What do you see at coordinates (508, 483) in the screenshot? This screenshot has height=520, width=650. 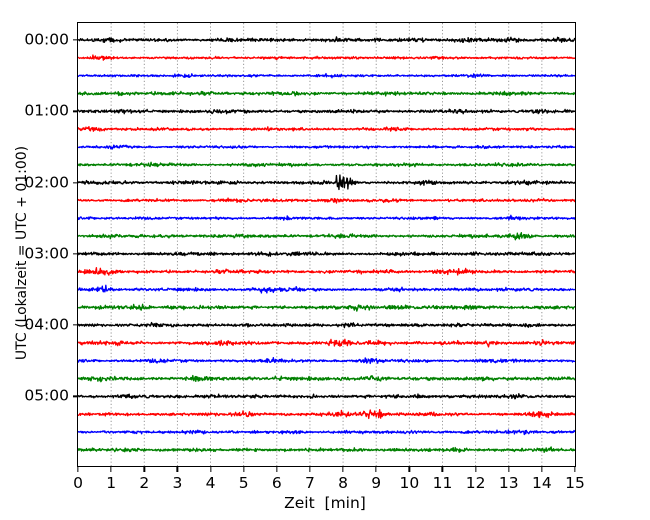 I see `x-axis-tick-label: 13` at bounding box center [508, 483].